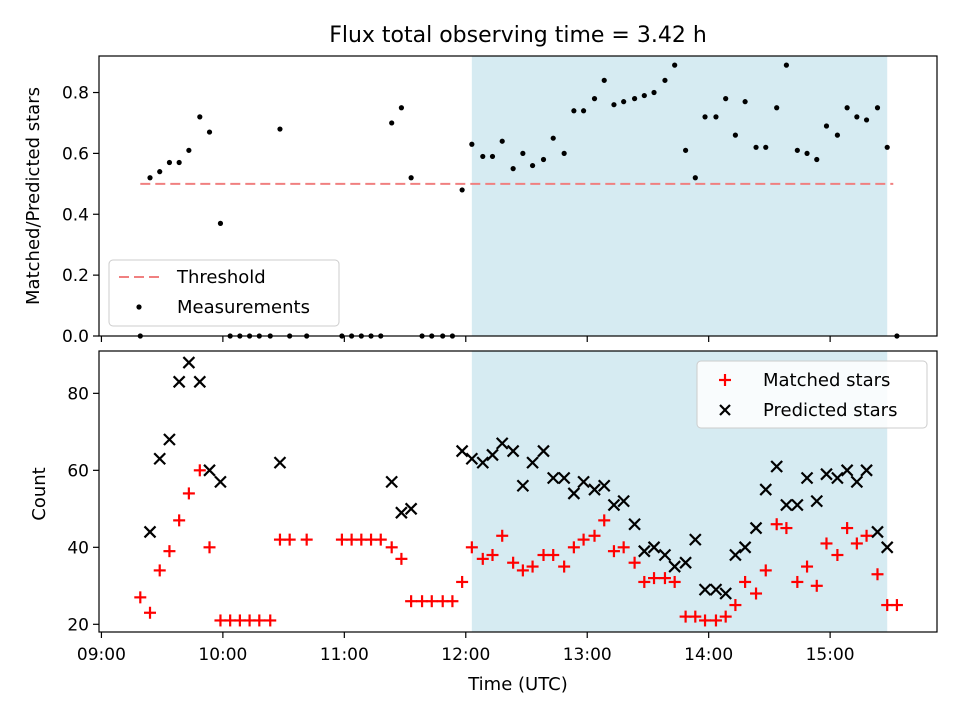 Image resolution: width=960 pixels, height=720 pixels. What do you see at coordinates (75, 276) in the screenshot?
I see `top-y-tick-label: 0.2` at bounding box center [75, 276].